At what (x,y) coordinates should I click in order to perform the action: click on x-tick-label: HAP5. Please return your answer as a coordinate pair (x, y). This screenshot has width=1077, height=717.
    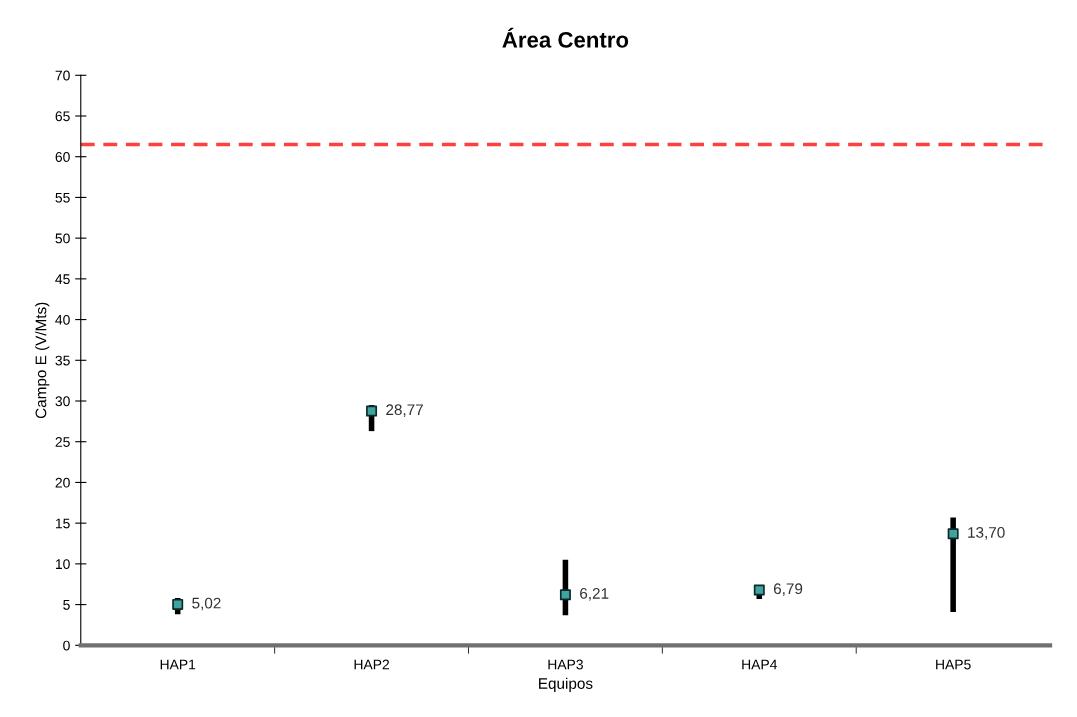
    Looking at the image, I should click on (953, 664).